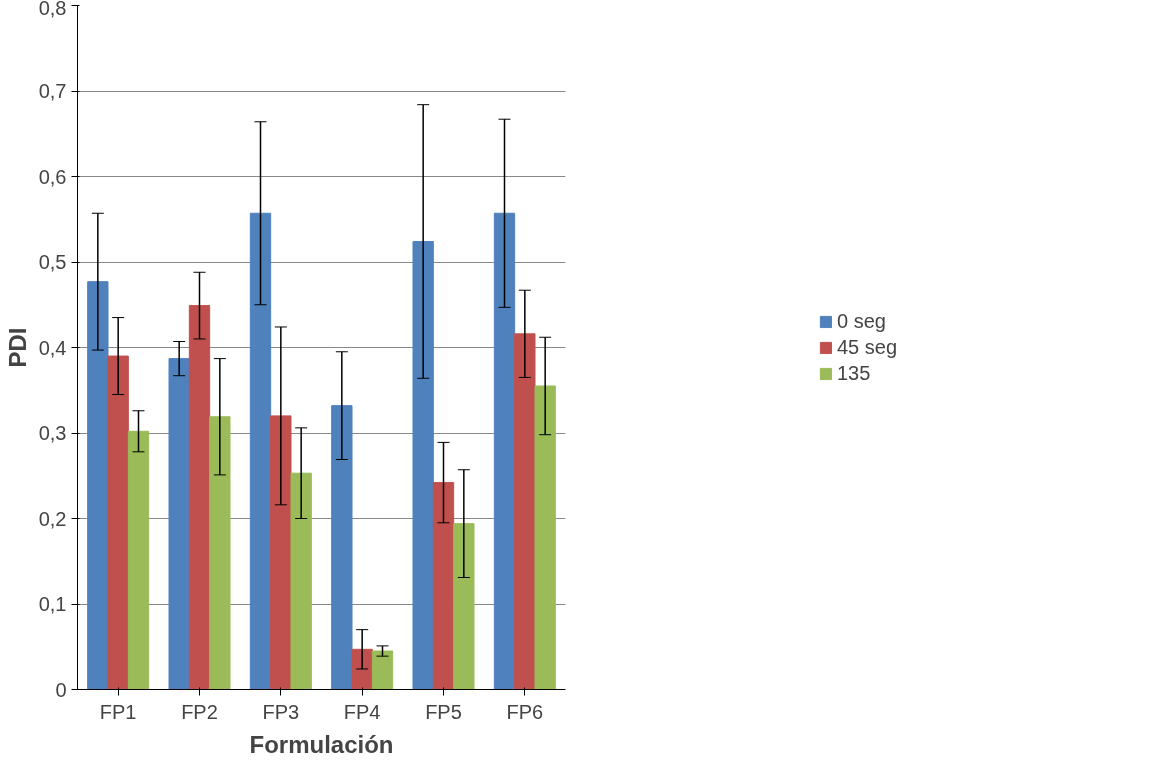  I want to click on x-tick-label: FP6, so click(525, 711).